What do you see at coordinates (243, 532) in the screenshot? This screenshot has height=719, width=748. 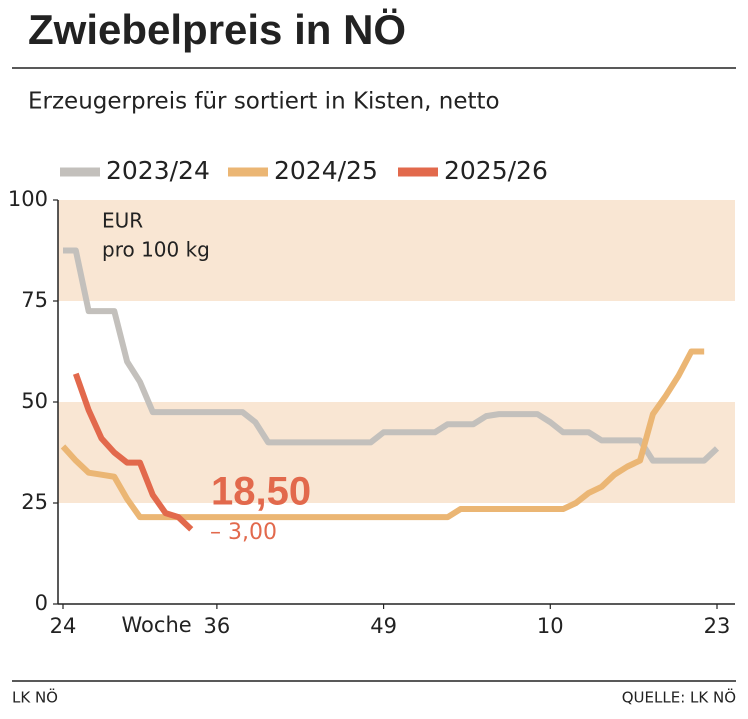 I see `annotation-change: – 3,00` at bounding box center [243, 532].